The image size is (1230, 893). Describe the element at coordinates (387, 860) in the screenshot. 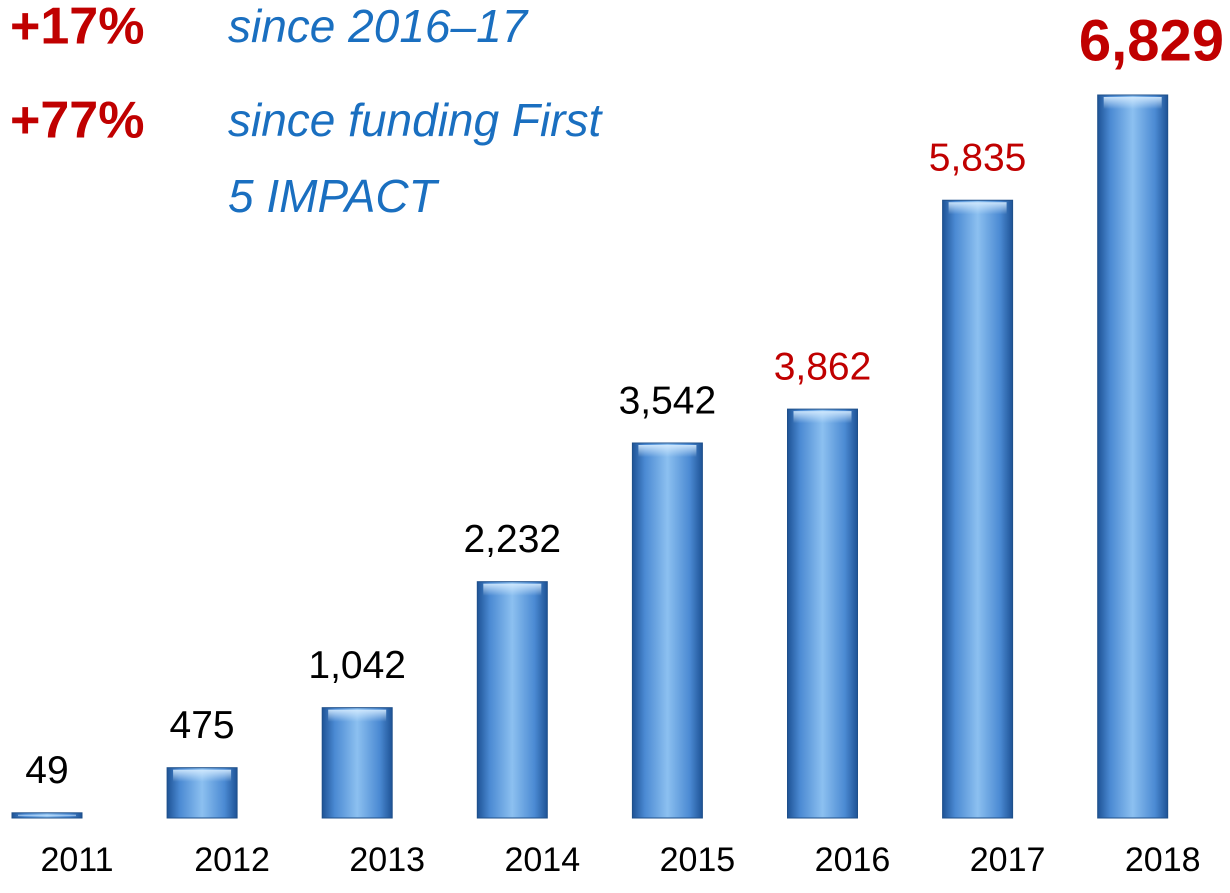

I see `x-tick-label: 2013` at that location.